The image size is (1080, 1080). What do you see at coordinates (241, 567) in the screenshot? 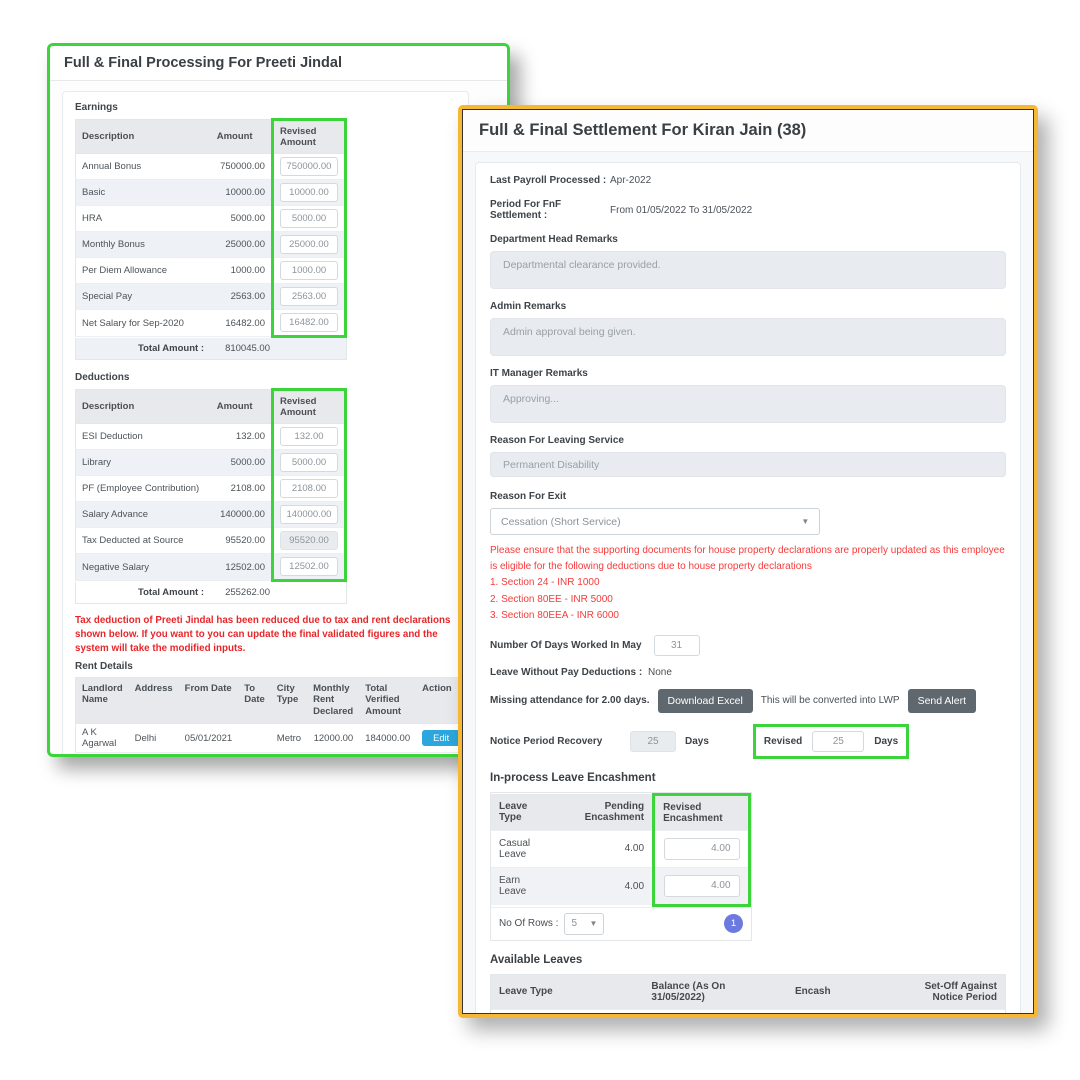
I see `deduction-amount: 12502.00` at bounding box center [241, 567].